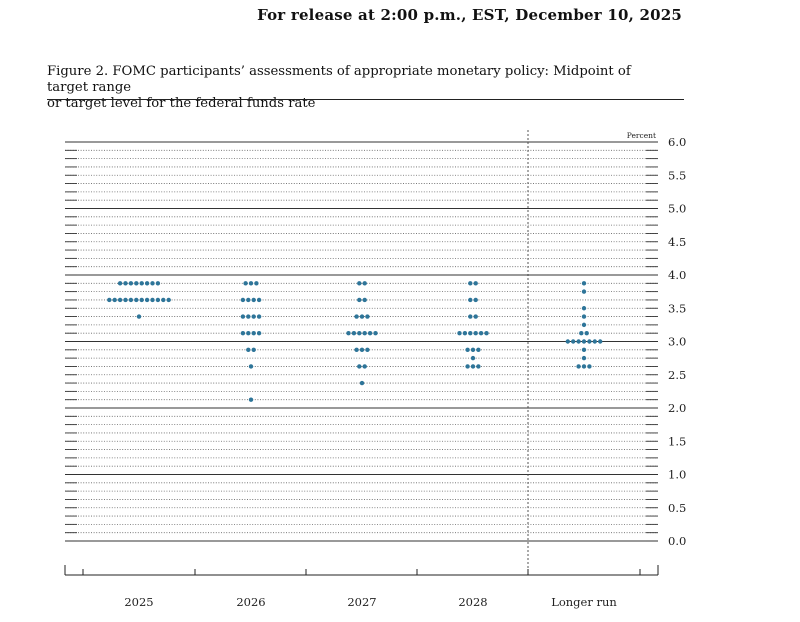  I want to click on y-tick-label: 6.0, so click(677, 142).